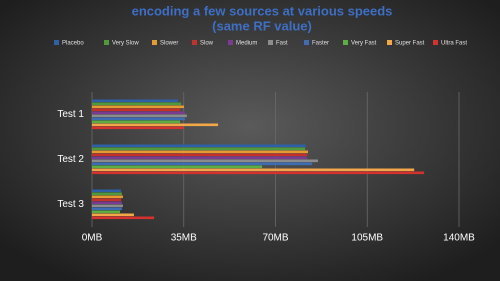  What do you see at coordinates (207, 44) in the screenshot?
I see `legend-label: Slow` at bounding box center [207, 44].